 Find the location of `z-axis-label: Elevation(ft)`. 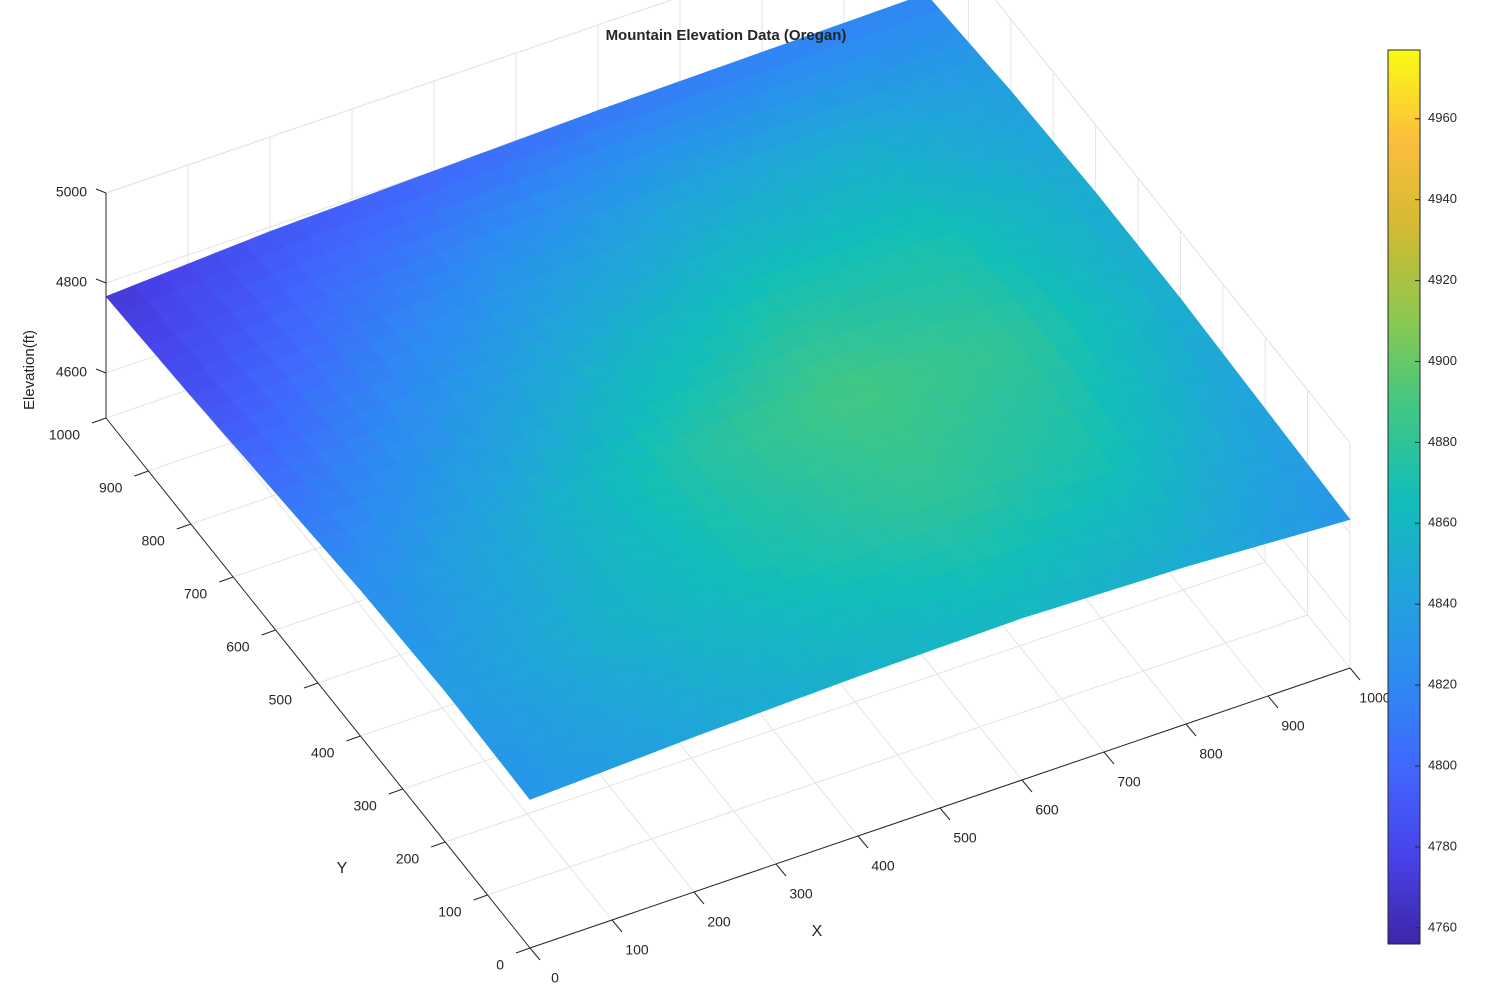

z-axis-label: Elevation(ft) is located at coordinates (29, 370).